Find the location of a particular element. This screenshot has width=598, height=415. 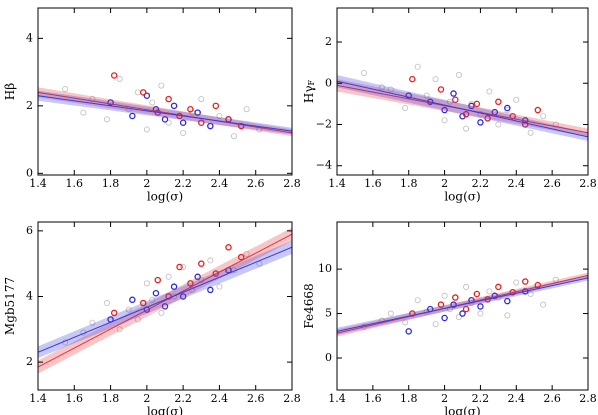

y-axis-label-main: Mgb5177 is located at coordinates (10, 306).